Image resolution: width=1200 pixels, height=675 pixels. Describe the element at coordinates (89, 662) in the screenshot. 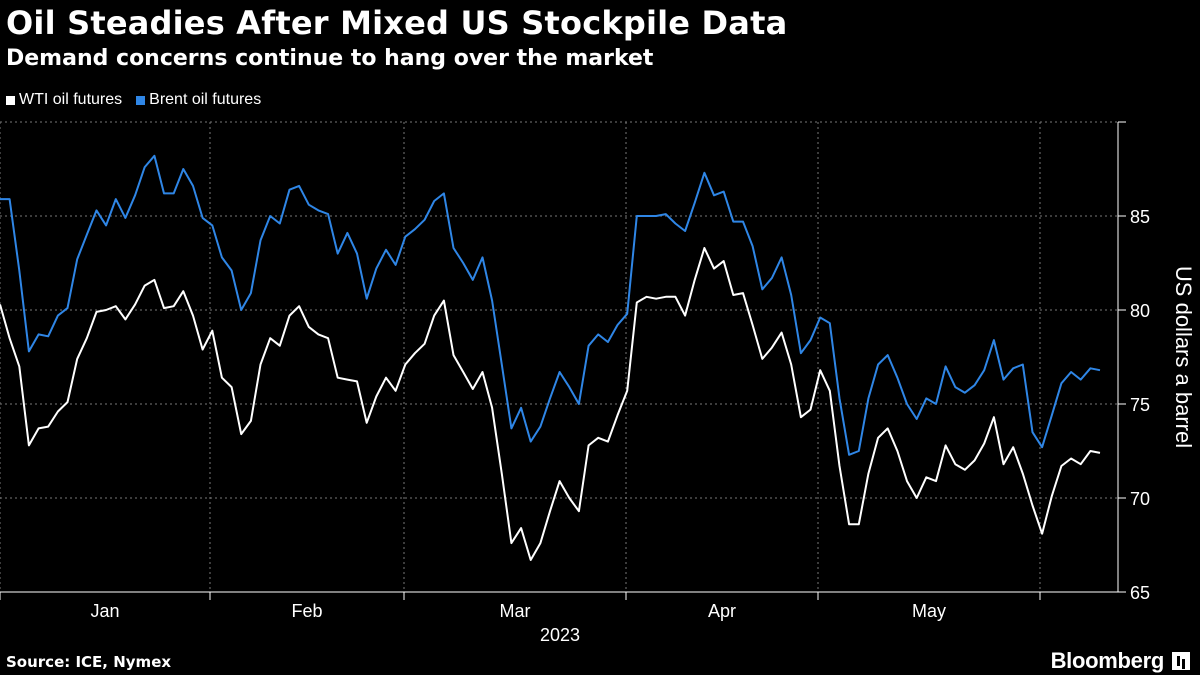

I see `source-note: Source: ICE, Nymex` at that location.